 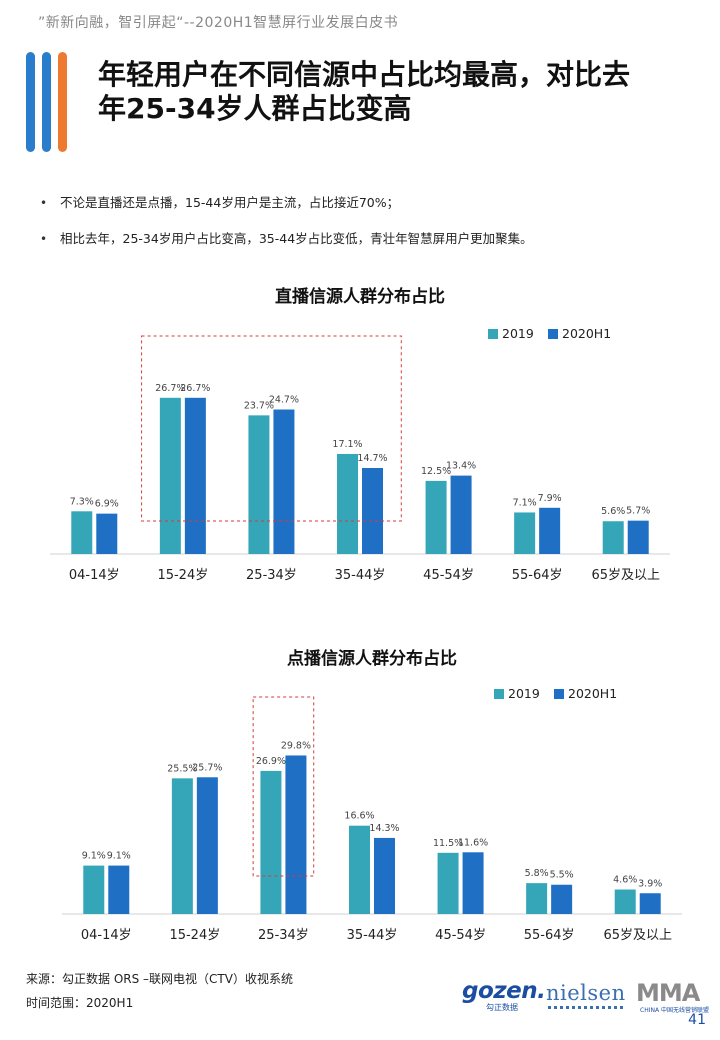 I want to click on nielsen-logo-dots, so click(x=587, y=1007).